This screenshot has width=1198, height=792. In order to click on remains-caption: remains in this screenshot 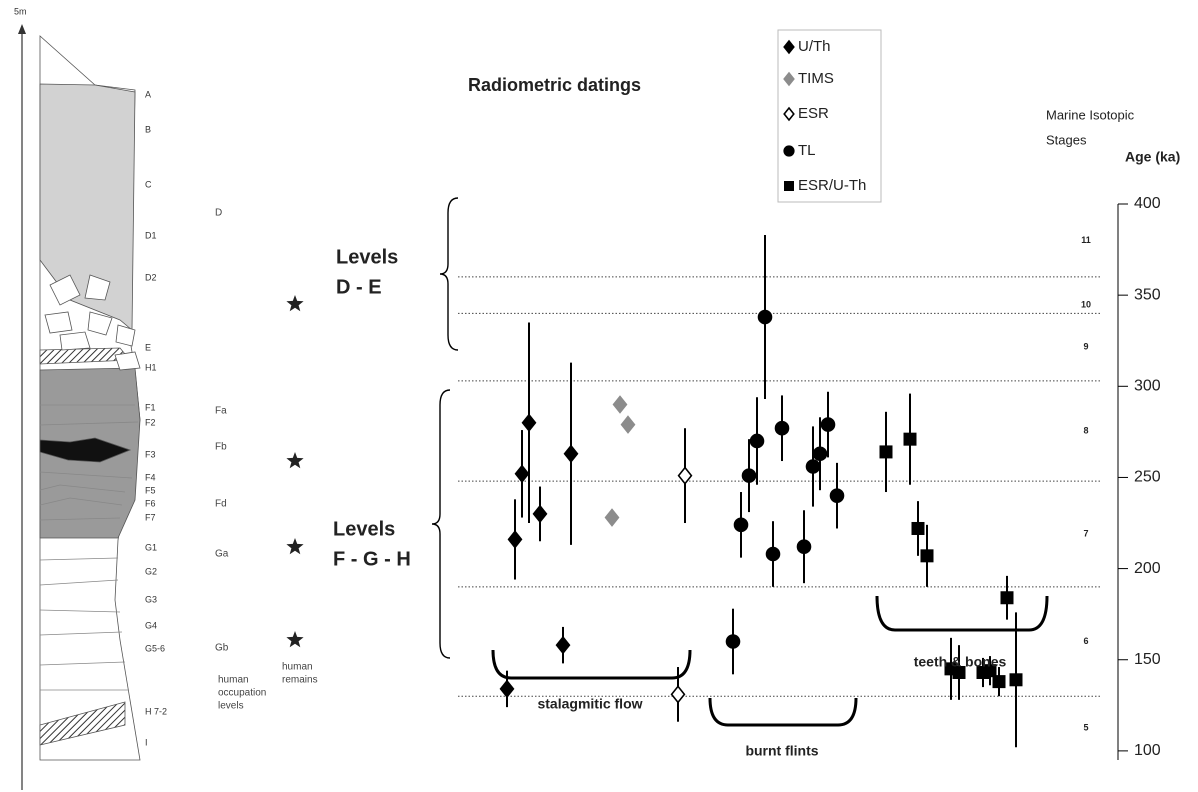, I will do `click(300, 680)`.